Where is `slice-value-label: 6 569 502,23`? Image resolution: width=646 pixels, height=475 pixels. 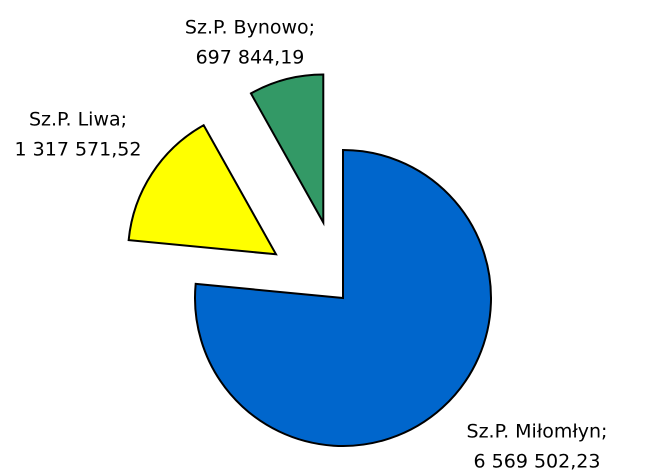 slice-value-label: 6 569 502,23 is located at coordinates (537, 462).